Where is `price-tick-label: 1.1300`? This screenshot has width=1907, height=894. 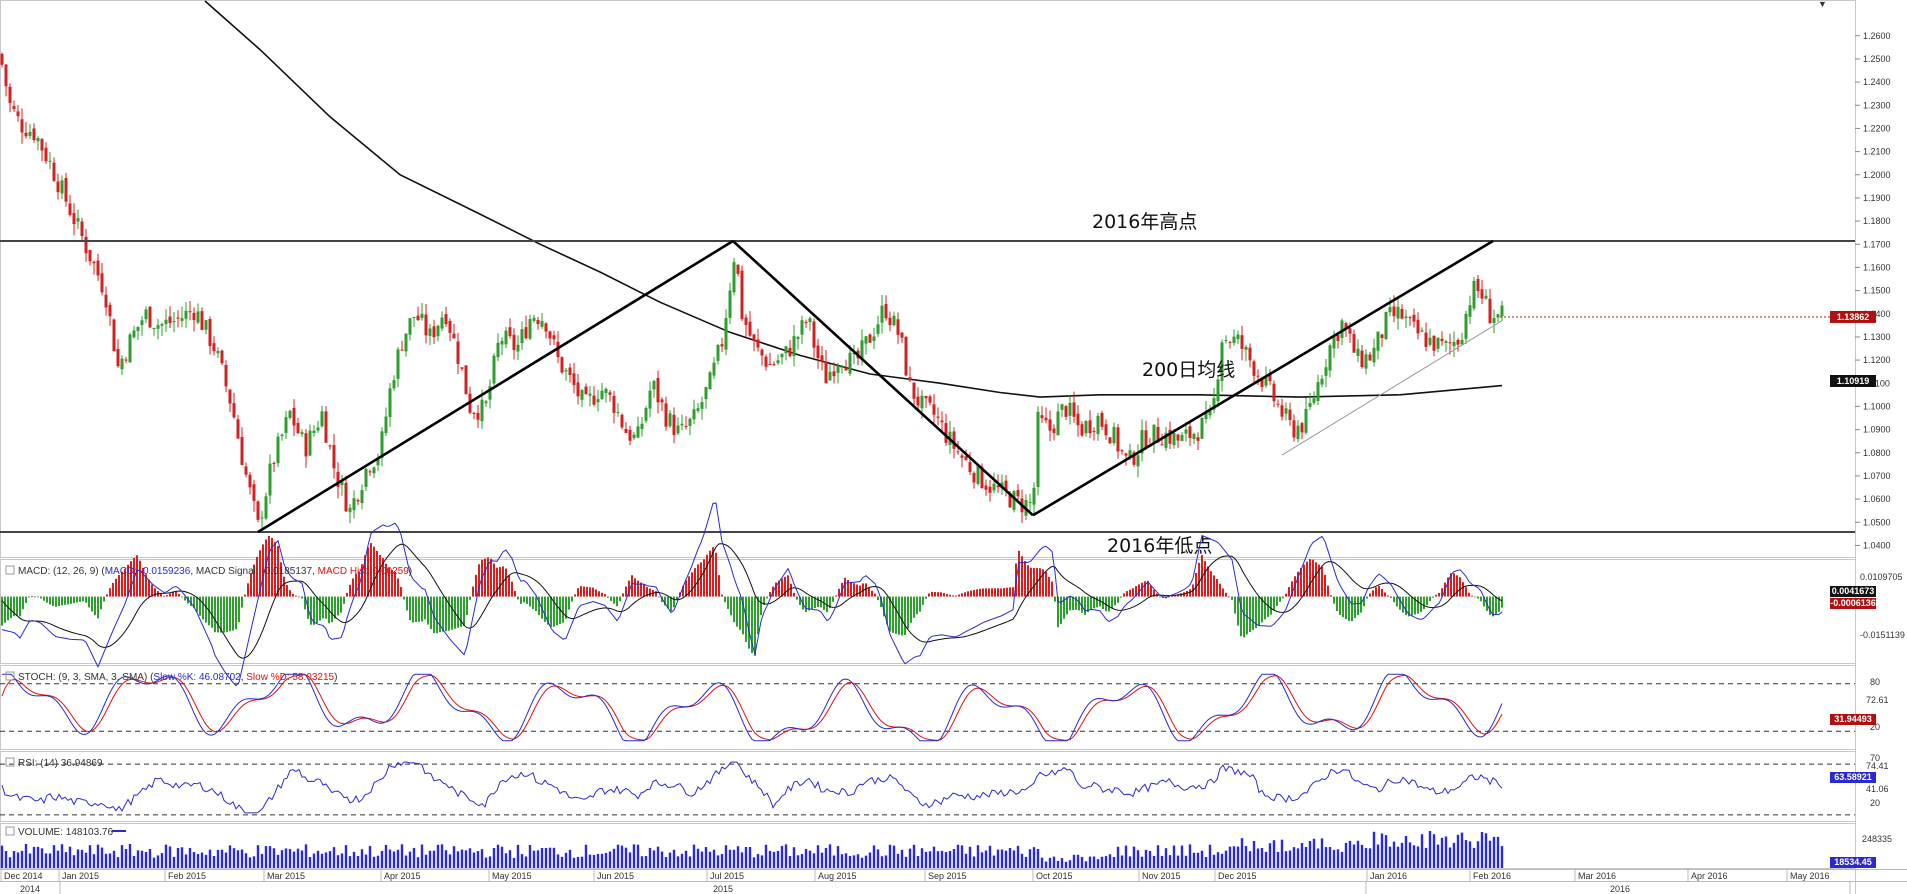 price-tick-label: 1.1300 is located at coordinates (1877, 337).